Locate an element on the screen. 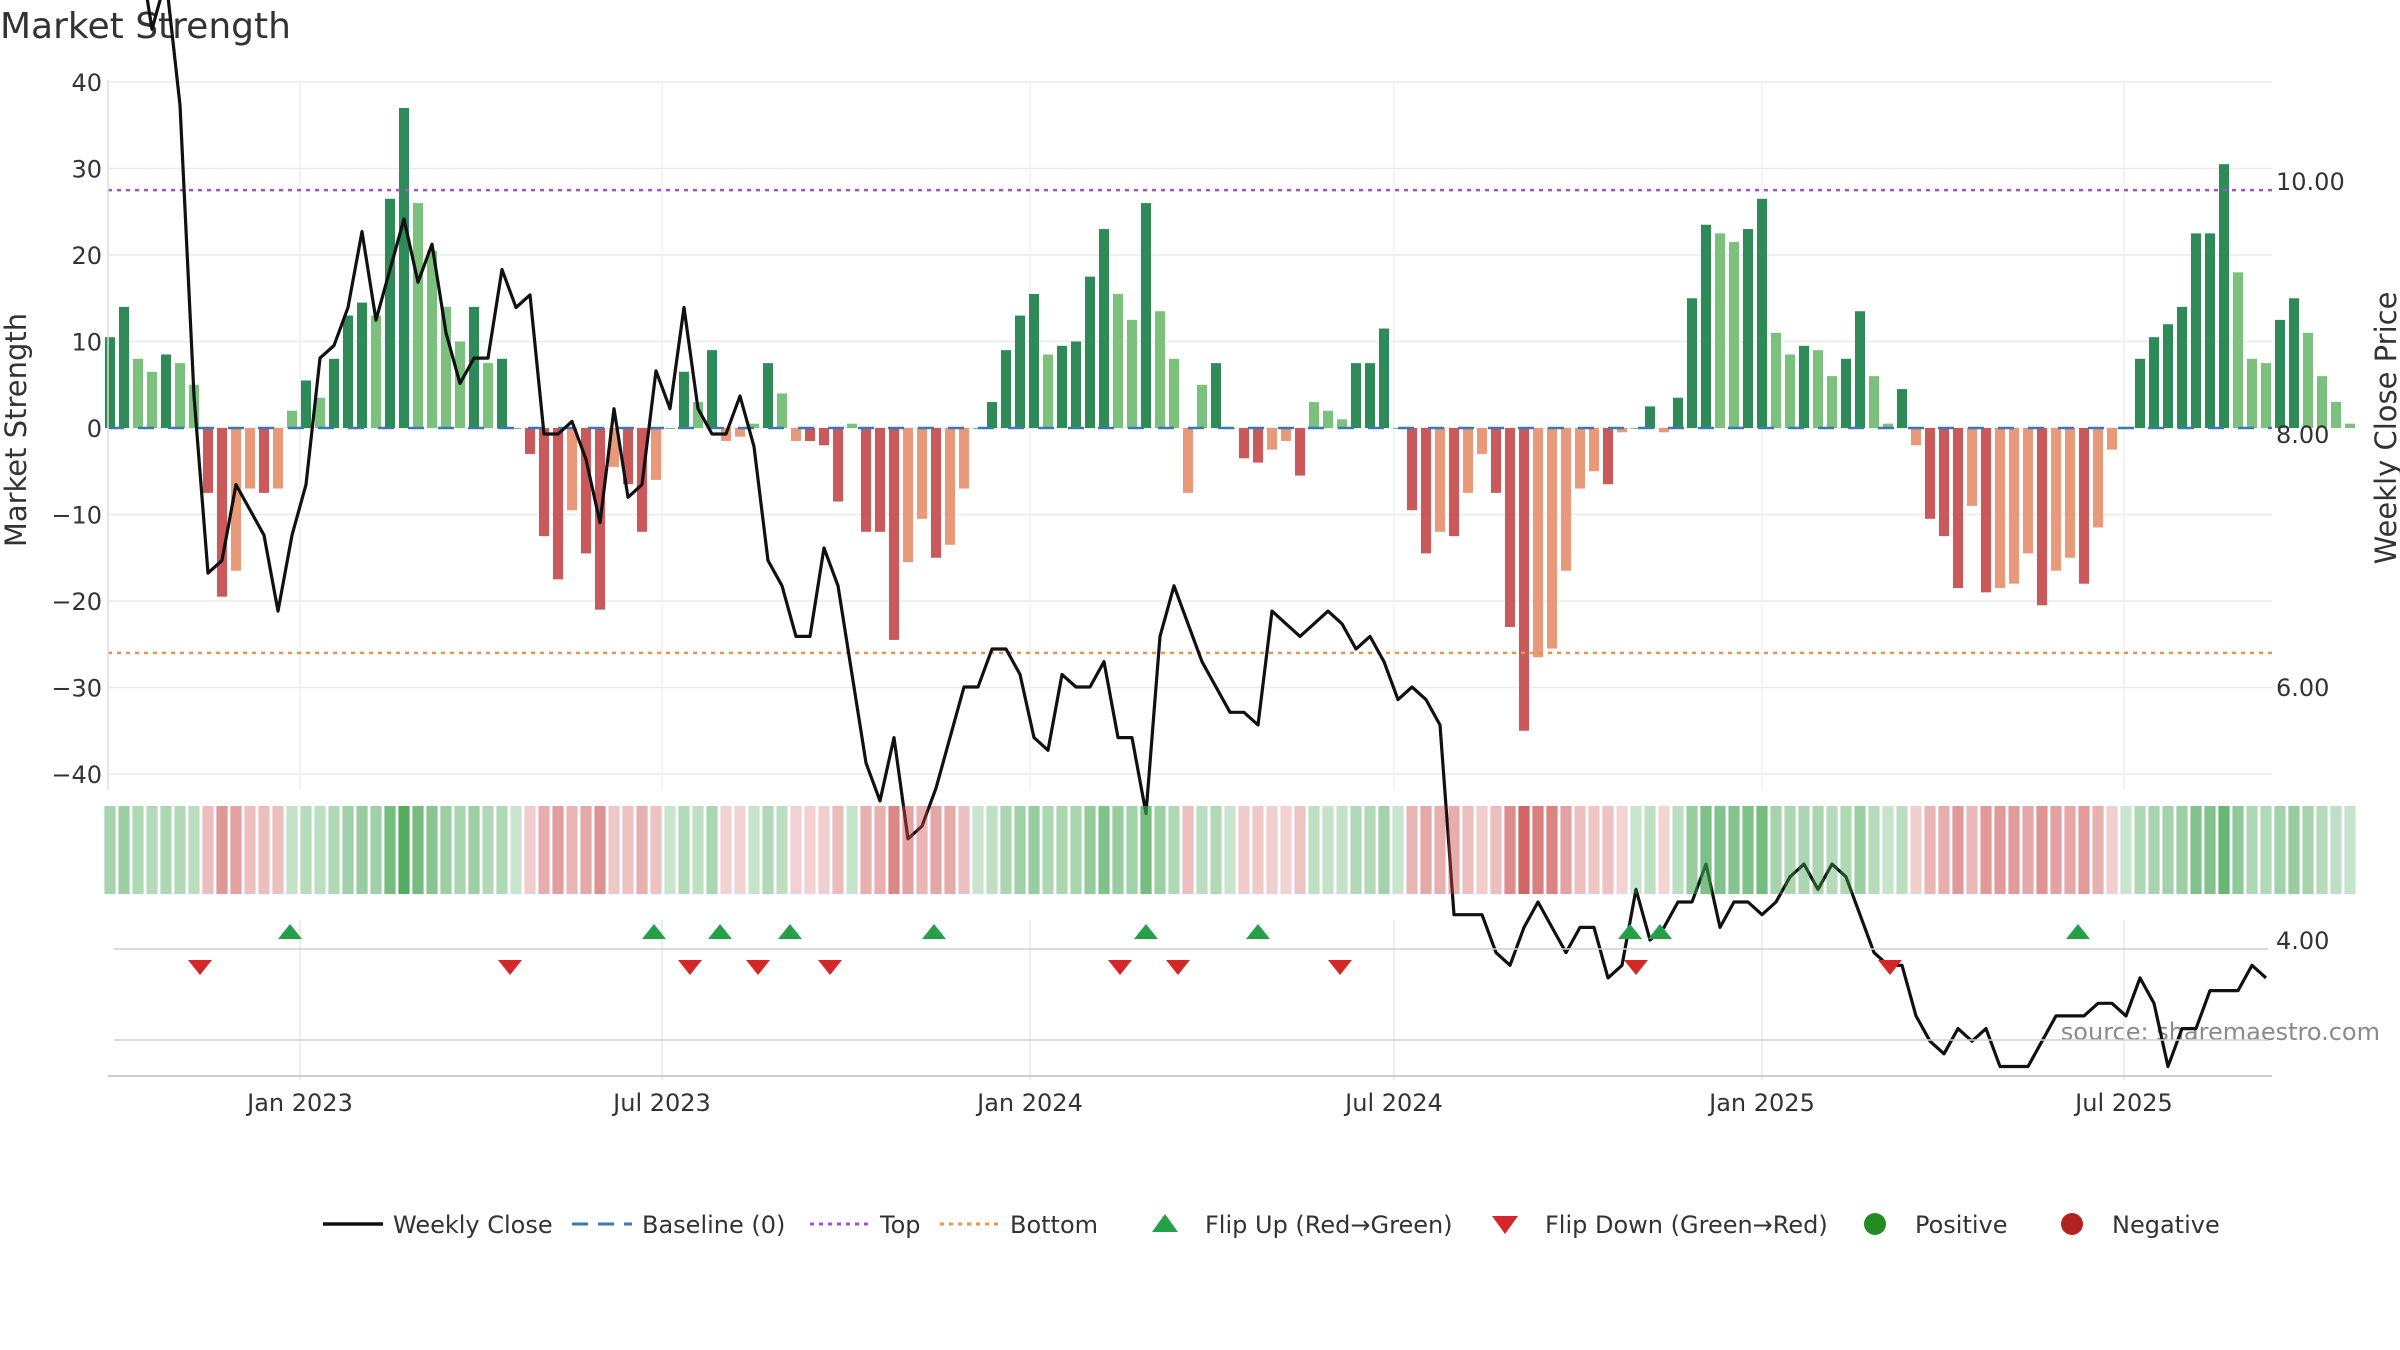  legend-label: Top is located at coordinates (900, 1225).